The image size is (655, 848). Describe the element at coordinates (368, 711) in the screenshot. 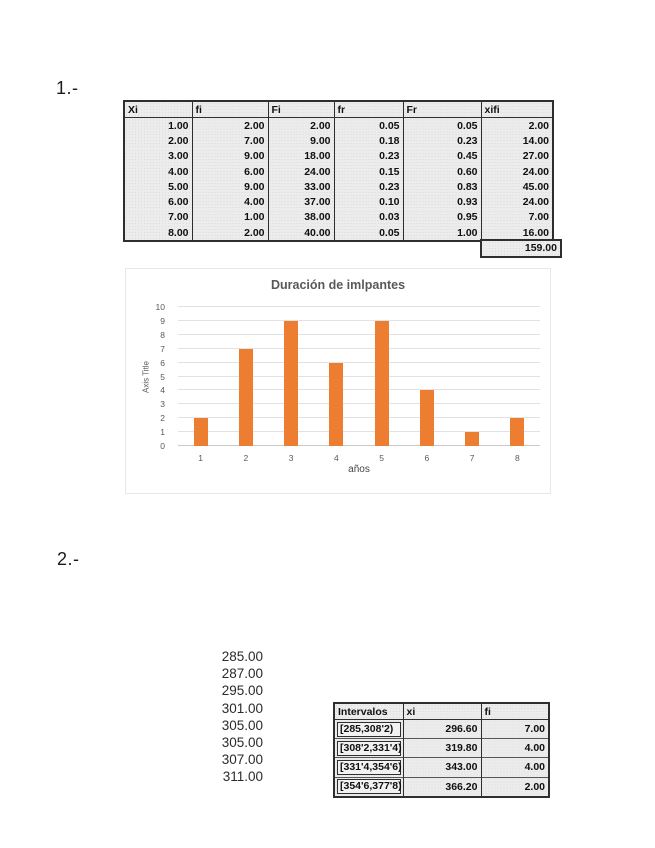

I see `column-header: Intervalos` at that location.